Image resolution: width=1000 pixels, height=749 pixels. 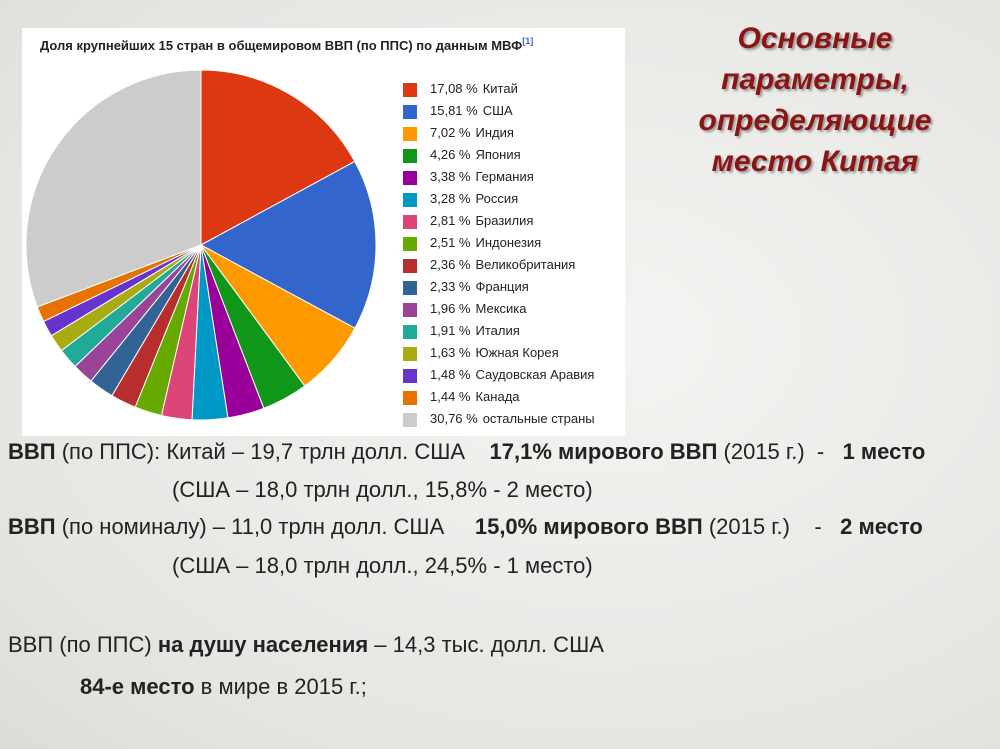 I want to click on legend-value: 1,48 %, so click(x=450, y=374).